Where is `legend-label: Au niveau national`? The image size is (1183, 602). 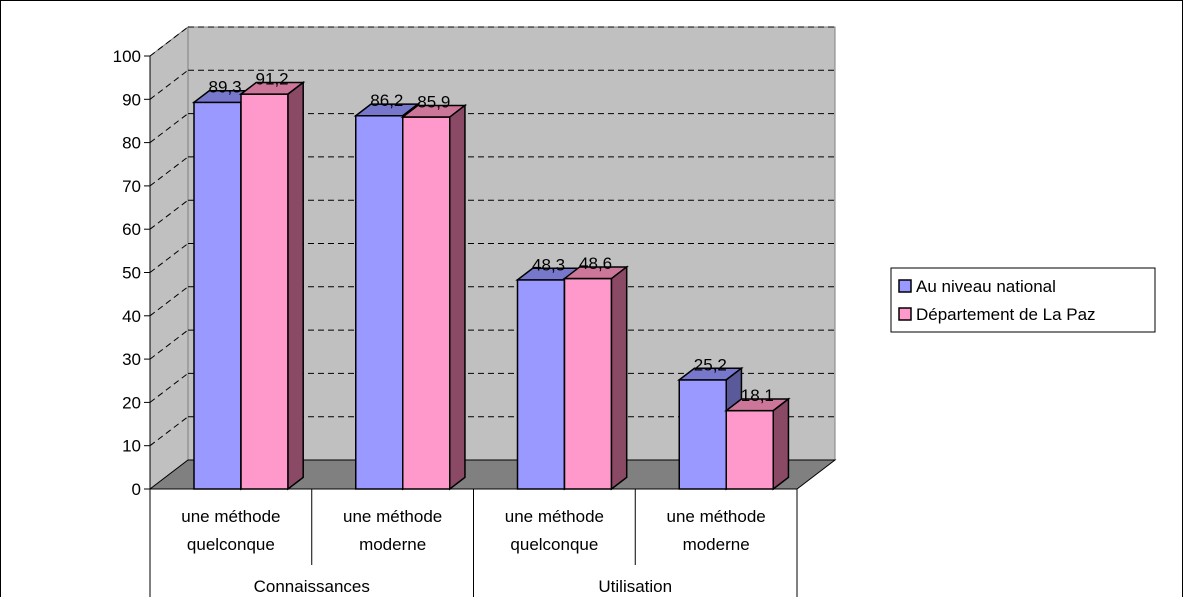
legend-label: Au niveau national is located at coordinates (986, 286).